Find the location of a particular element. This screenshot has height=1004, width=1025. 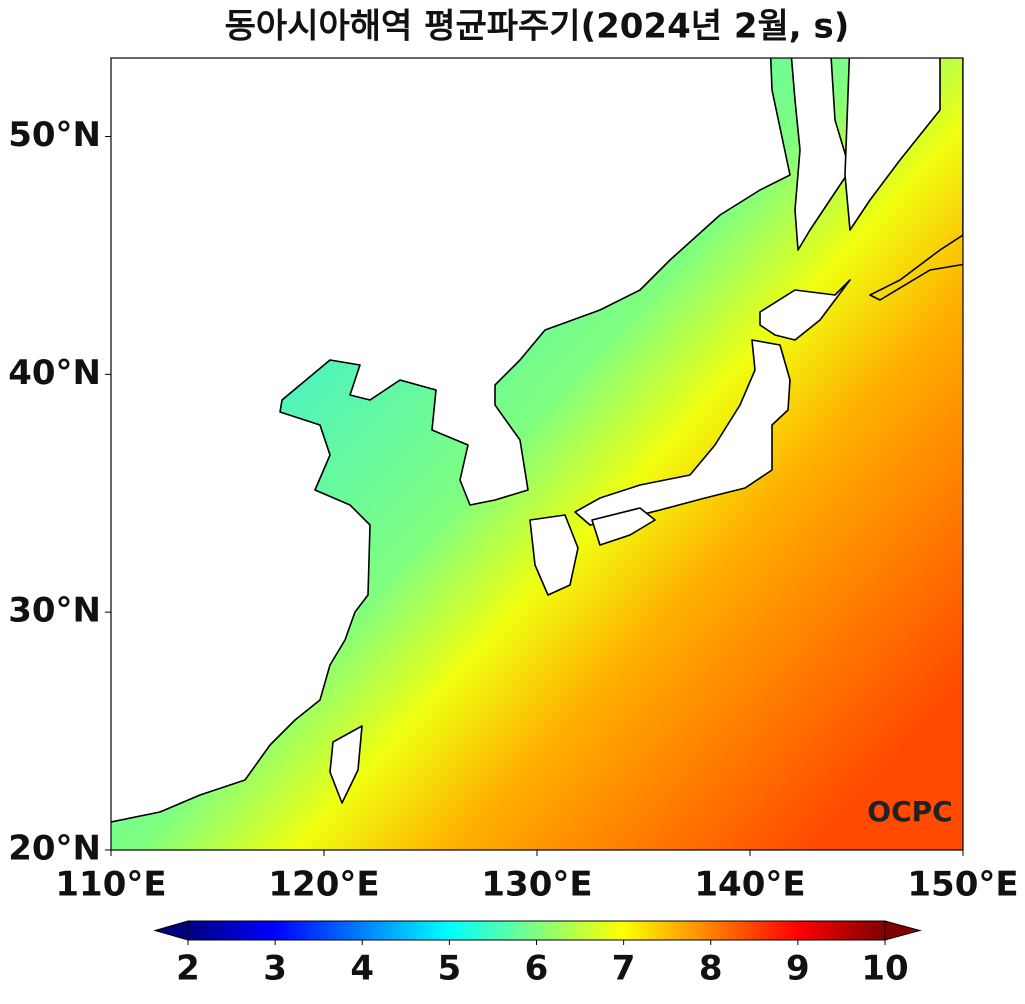

y-tick-label: 20°N is located at coordinates (54, 849).